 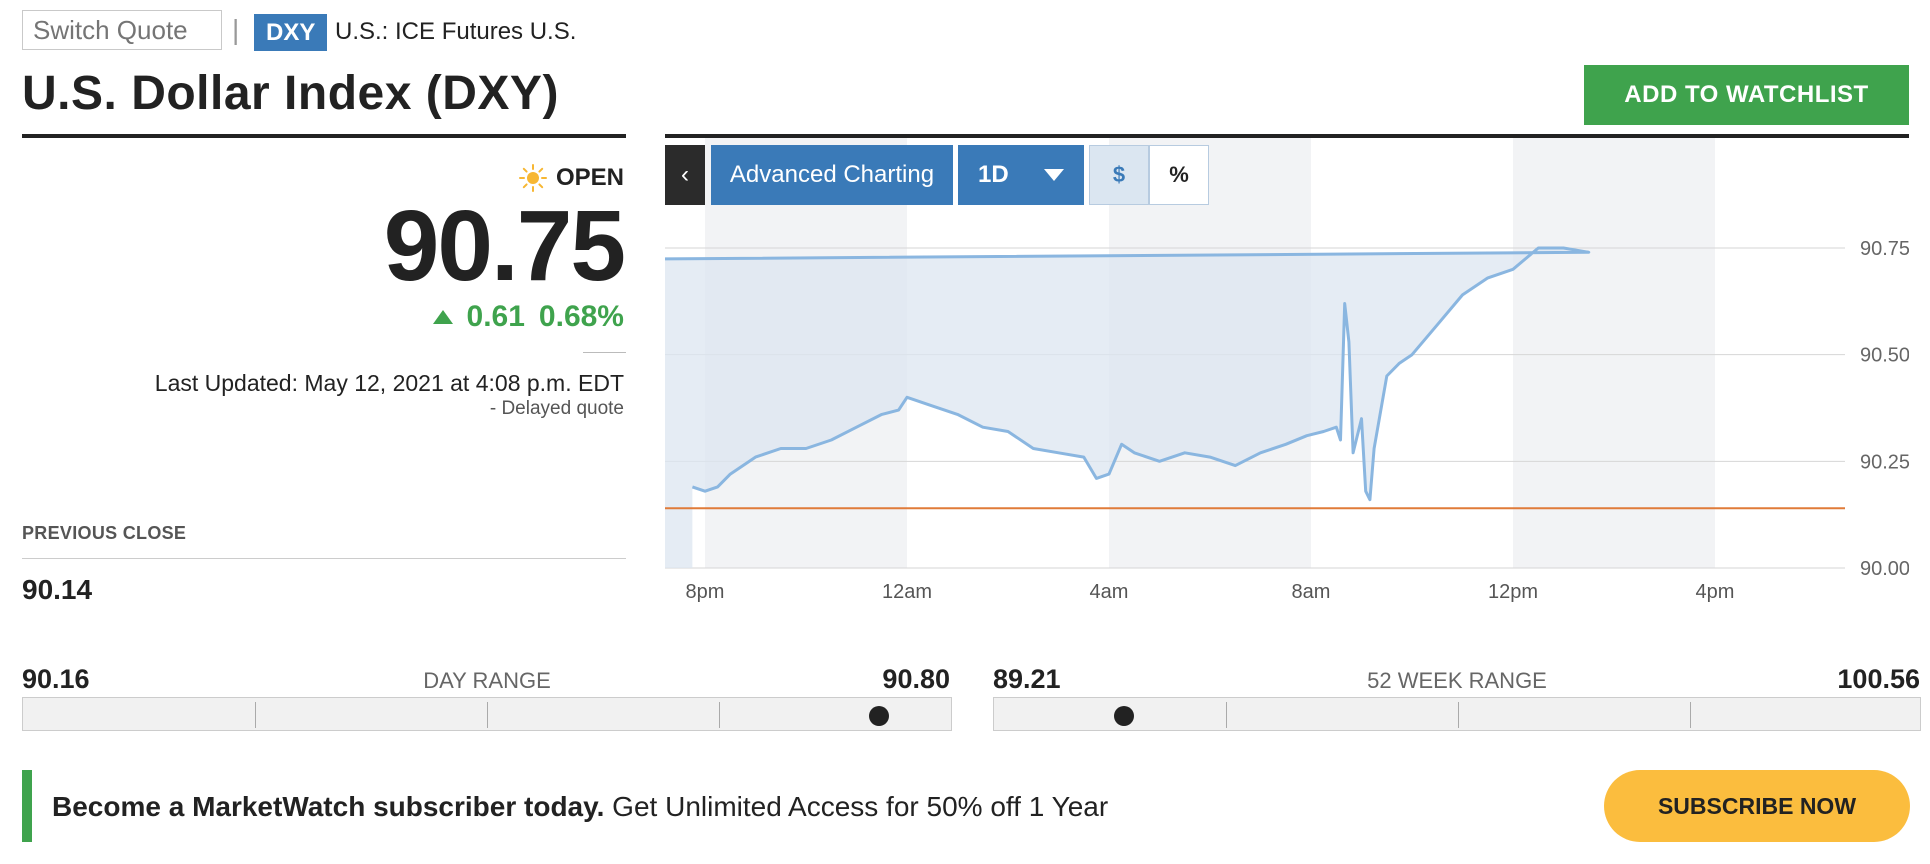 I want to click on price-line, so click(x=1128, y=374).